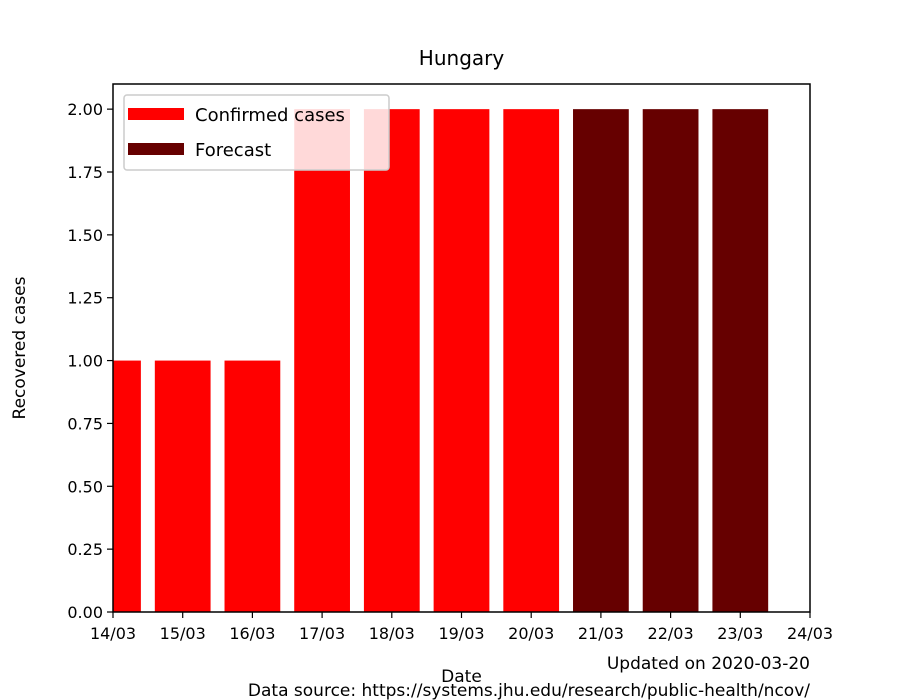  Describe the element at coordinates (233, 150) in the screenshot. I see `legend-label-forecast: Forecast` at that location.